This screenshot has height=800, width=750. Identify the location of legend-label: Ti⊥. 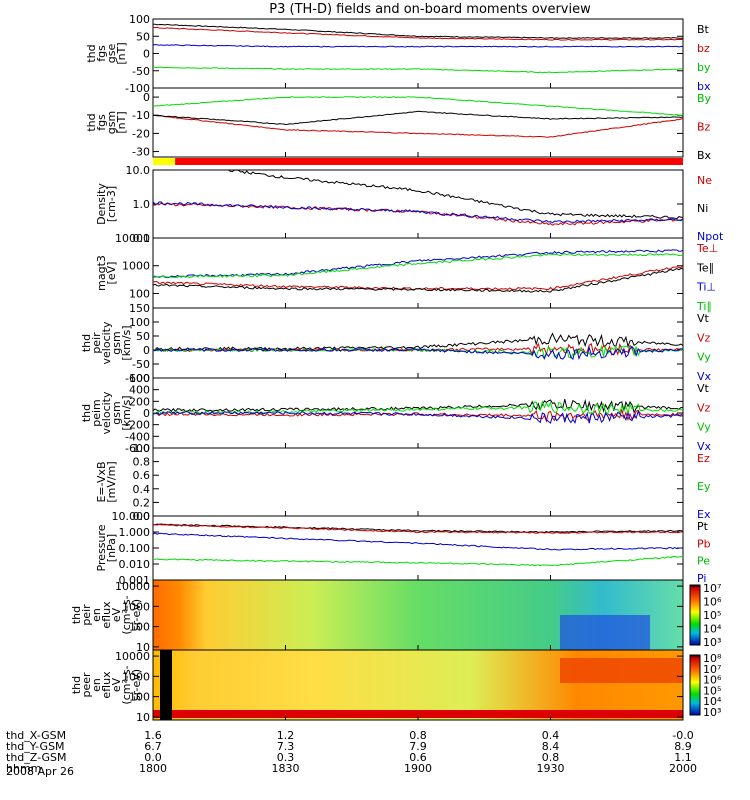
(706, 287).